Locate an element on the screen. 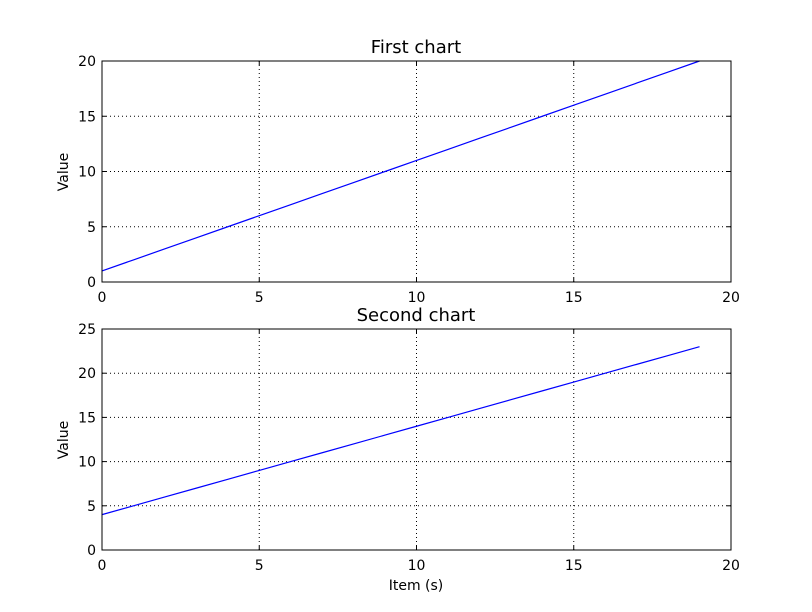 The height and width of the screenshot is (612, 812). chart-title: First chart is located at coordinates (416, 47).